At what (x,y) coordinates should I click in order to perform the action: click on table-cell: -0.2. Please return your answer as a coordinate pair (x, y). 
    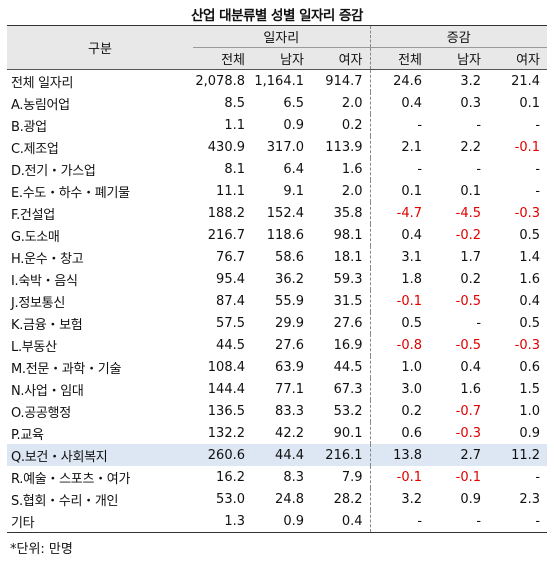
    Looking at the image, I should click on (468, 235).